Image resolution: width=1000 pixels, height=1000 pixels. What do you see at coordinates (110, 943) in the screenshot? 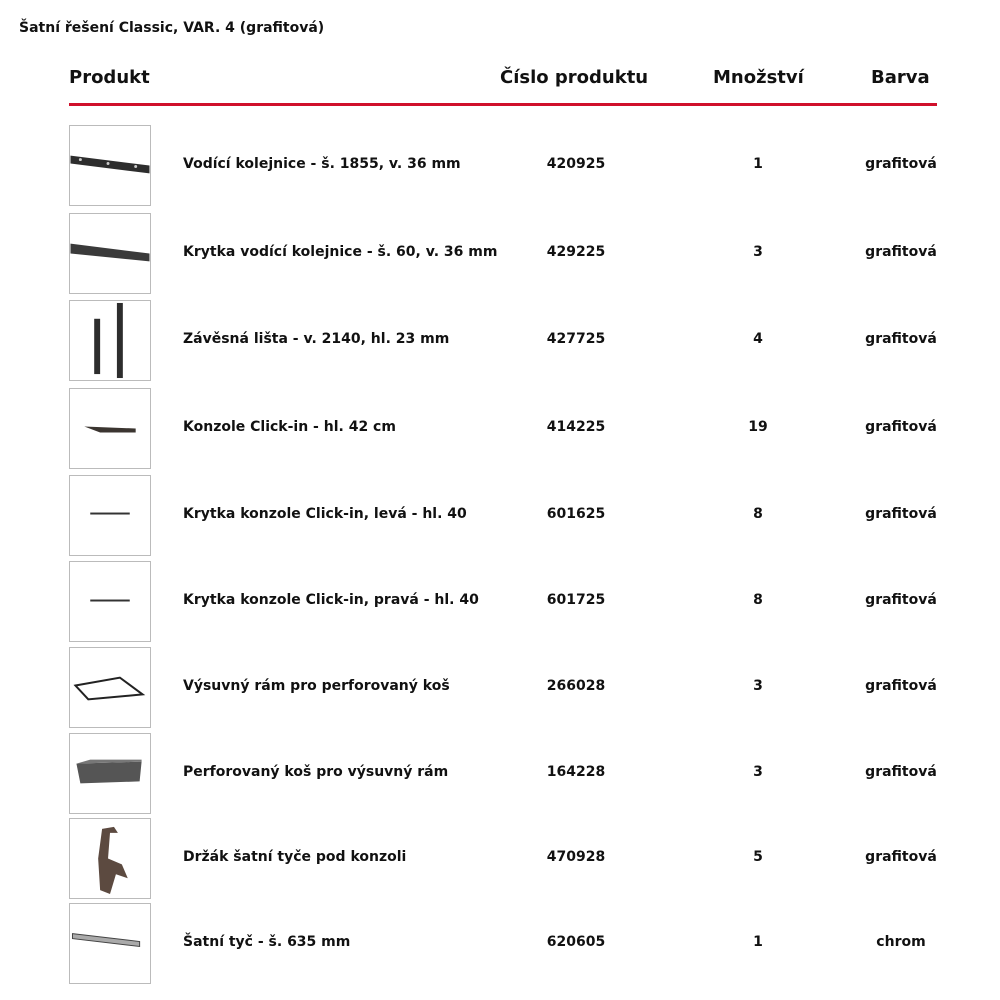
I see `rod-image` at bounding box center [110, 943].